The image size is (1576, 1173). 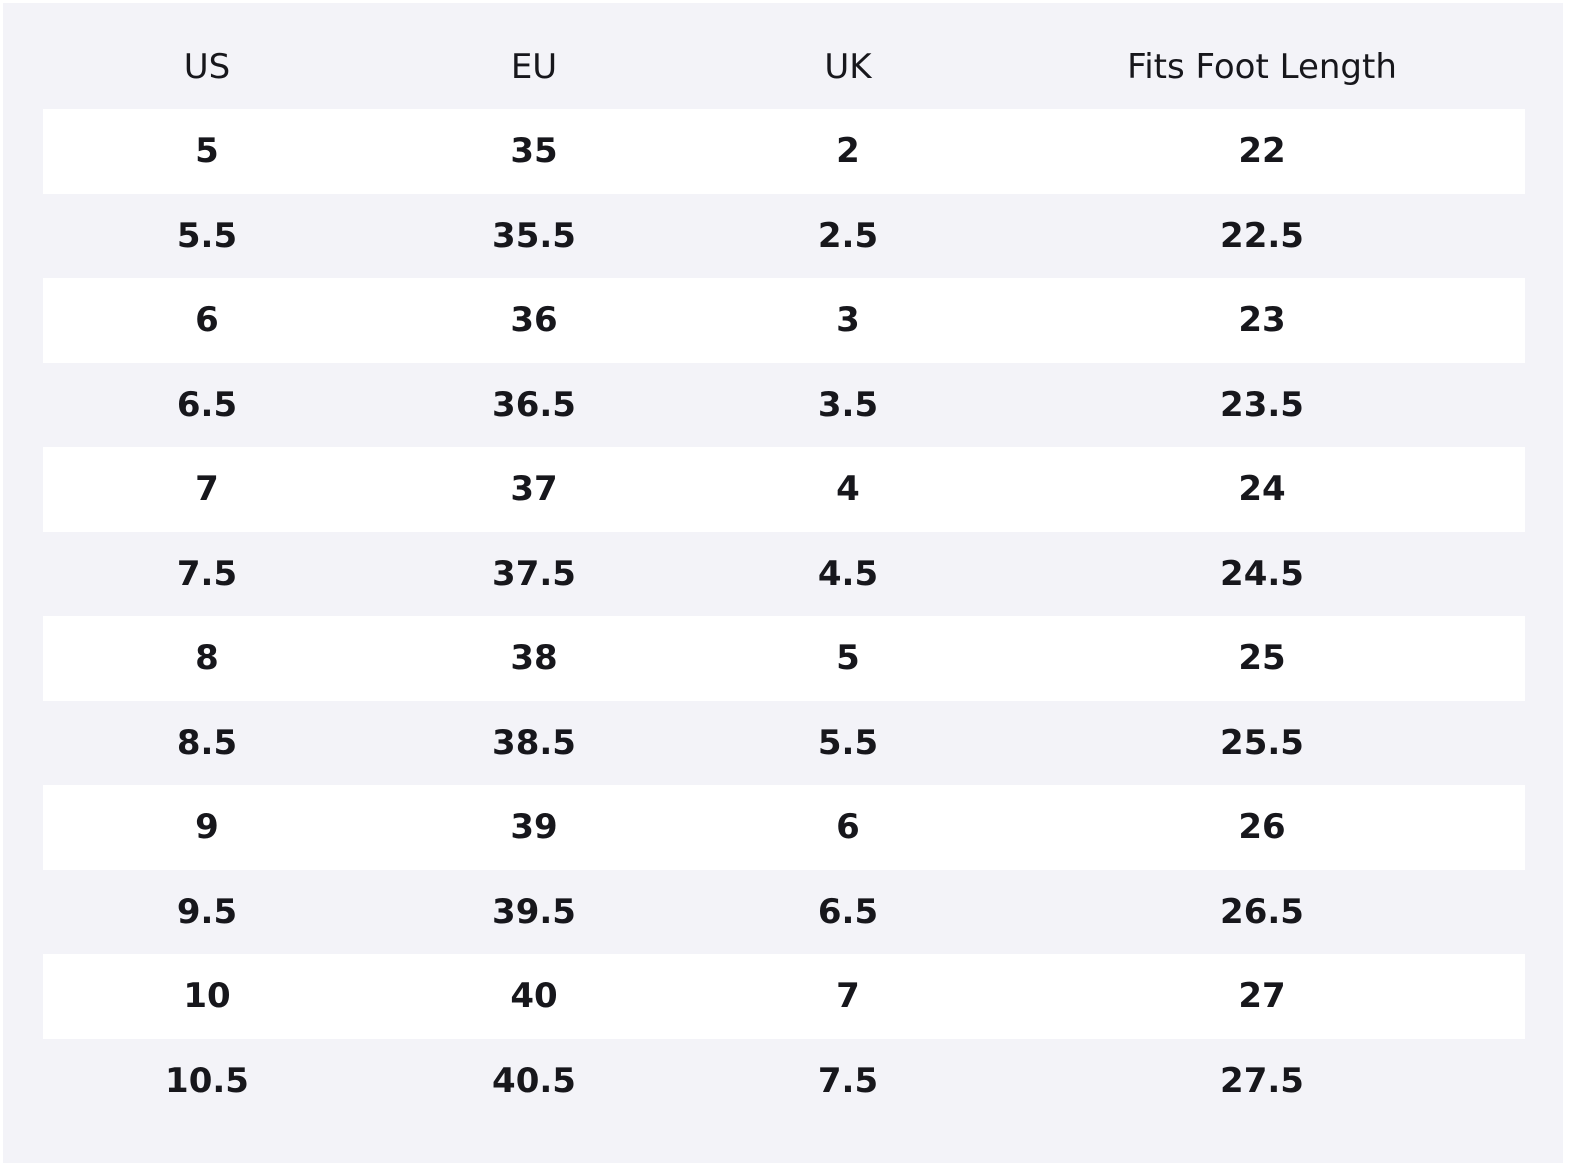 What do you see at coordinates (784, 574) in the screenshot?
I see `table-row: 7.5 37.5 4.5 24.5` at bounding box center [784, 574].